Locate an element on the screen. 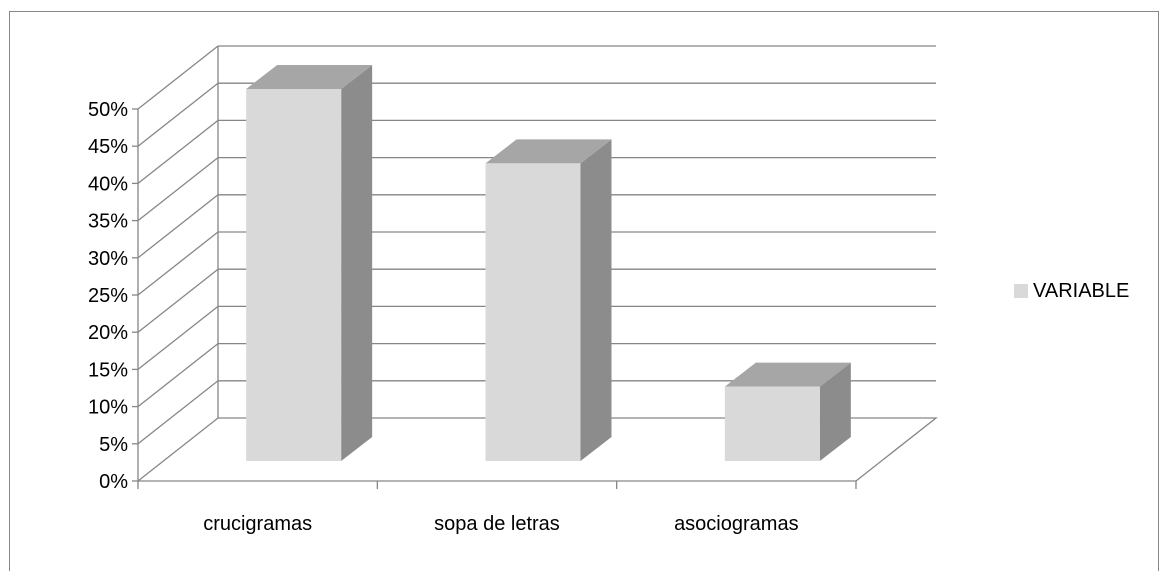 Image resolution: width=1166 pixels, height=571 pixels. legend-label-variable: VARIABLE is located at coordinates (1081, 291).